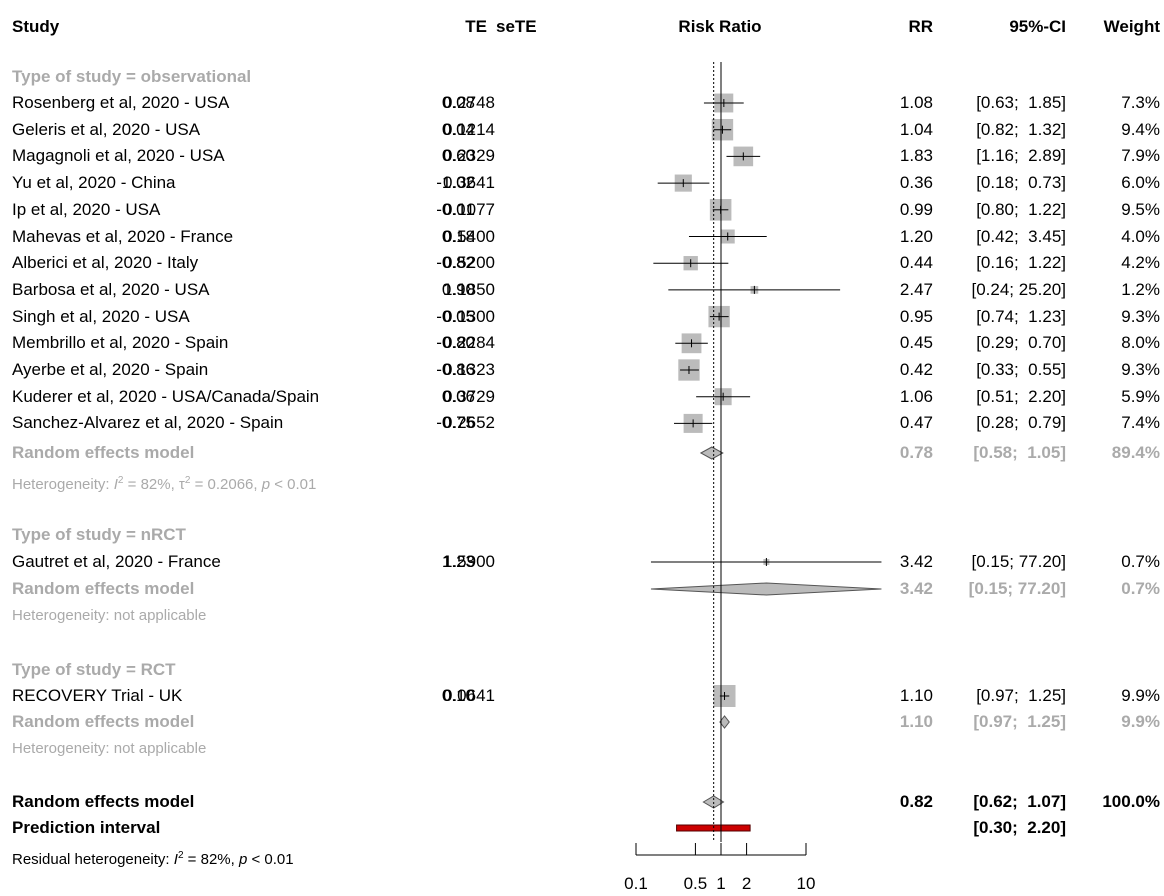 The image size is (1164, 896). What do you see at coordinates (86, 827) in the screenshot?
I see `prediction-interval-label: Prediction interval` at bounding box center [86, 827].